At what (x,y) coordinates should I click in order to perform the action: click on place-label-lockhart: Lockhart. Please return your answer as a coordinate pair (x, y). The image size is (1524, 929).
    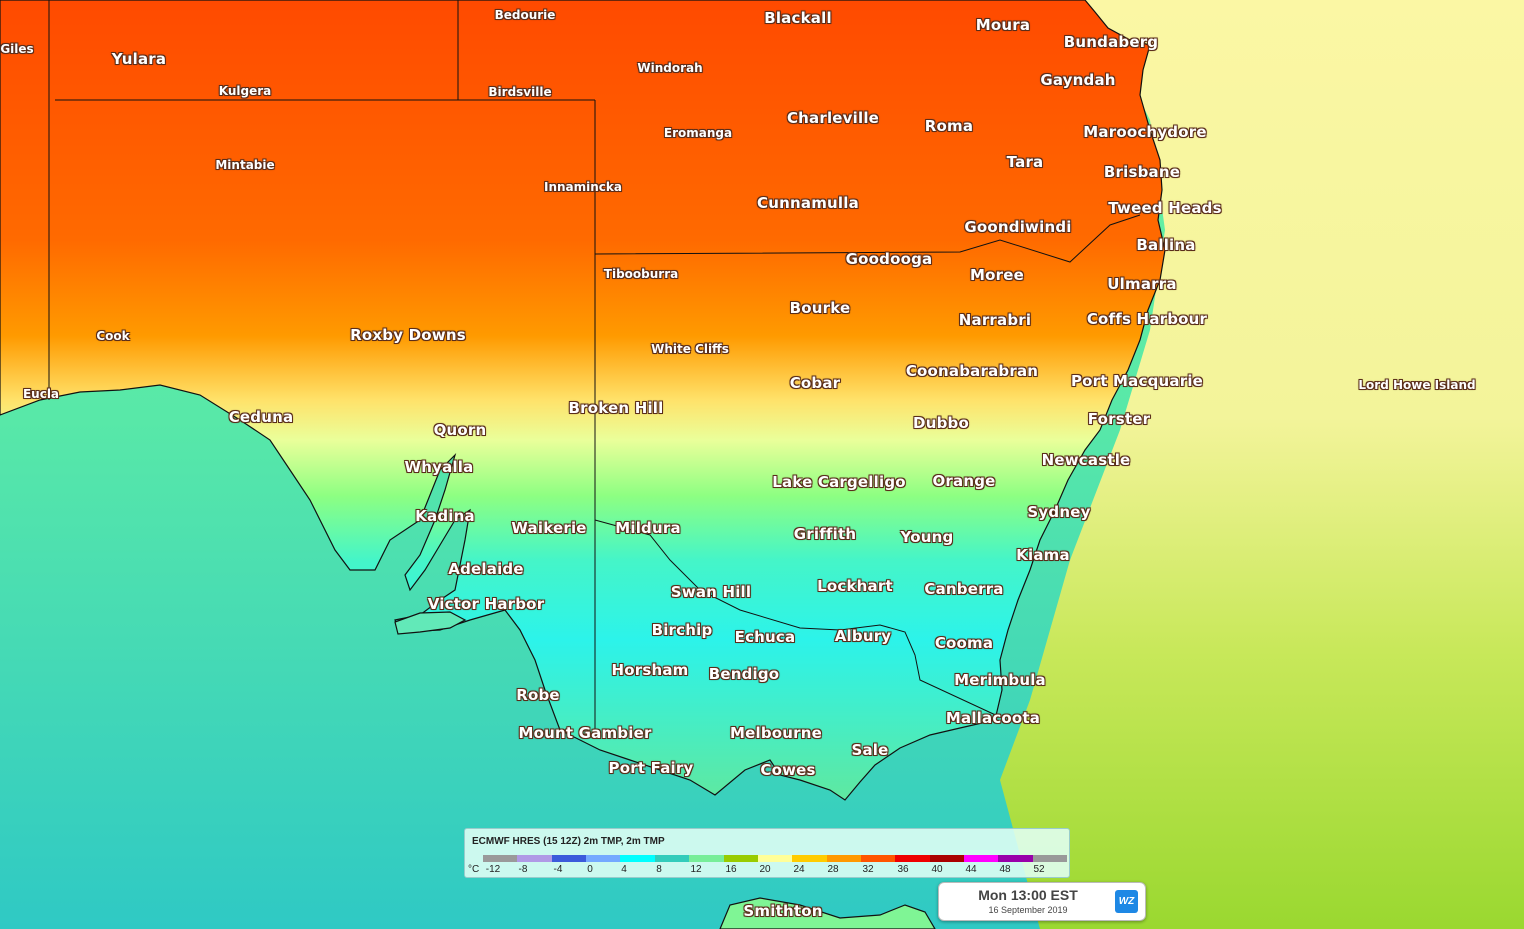
    Looking at the image, I should click on (855, 586).